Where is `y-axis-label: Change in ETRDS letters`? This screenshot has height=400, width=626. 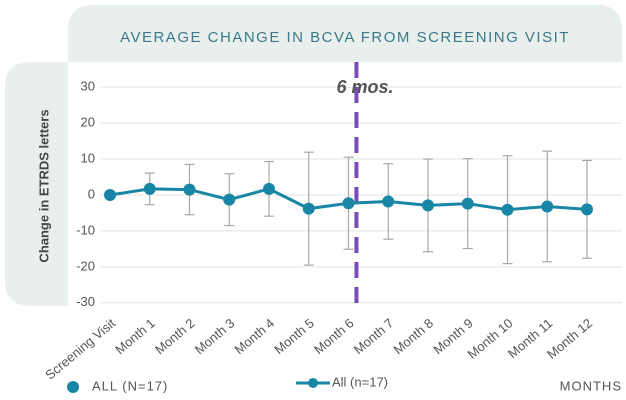 y-axis-label: Change in ETRDS letters is located at coordinates (43, 185).